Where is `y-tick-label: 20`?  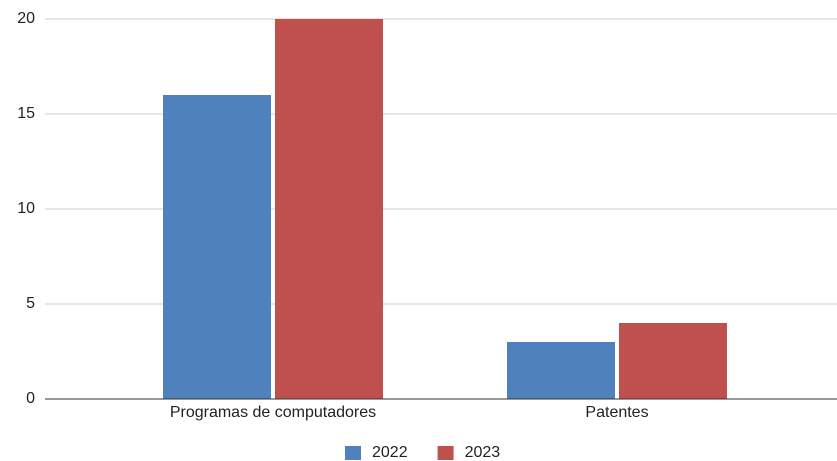
y-tick-label: 20 is located at coordinates (26, 18).